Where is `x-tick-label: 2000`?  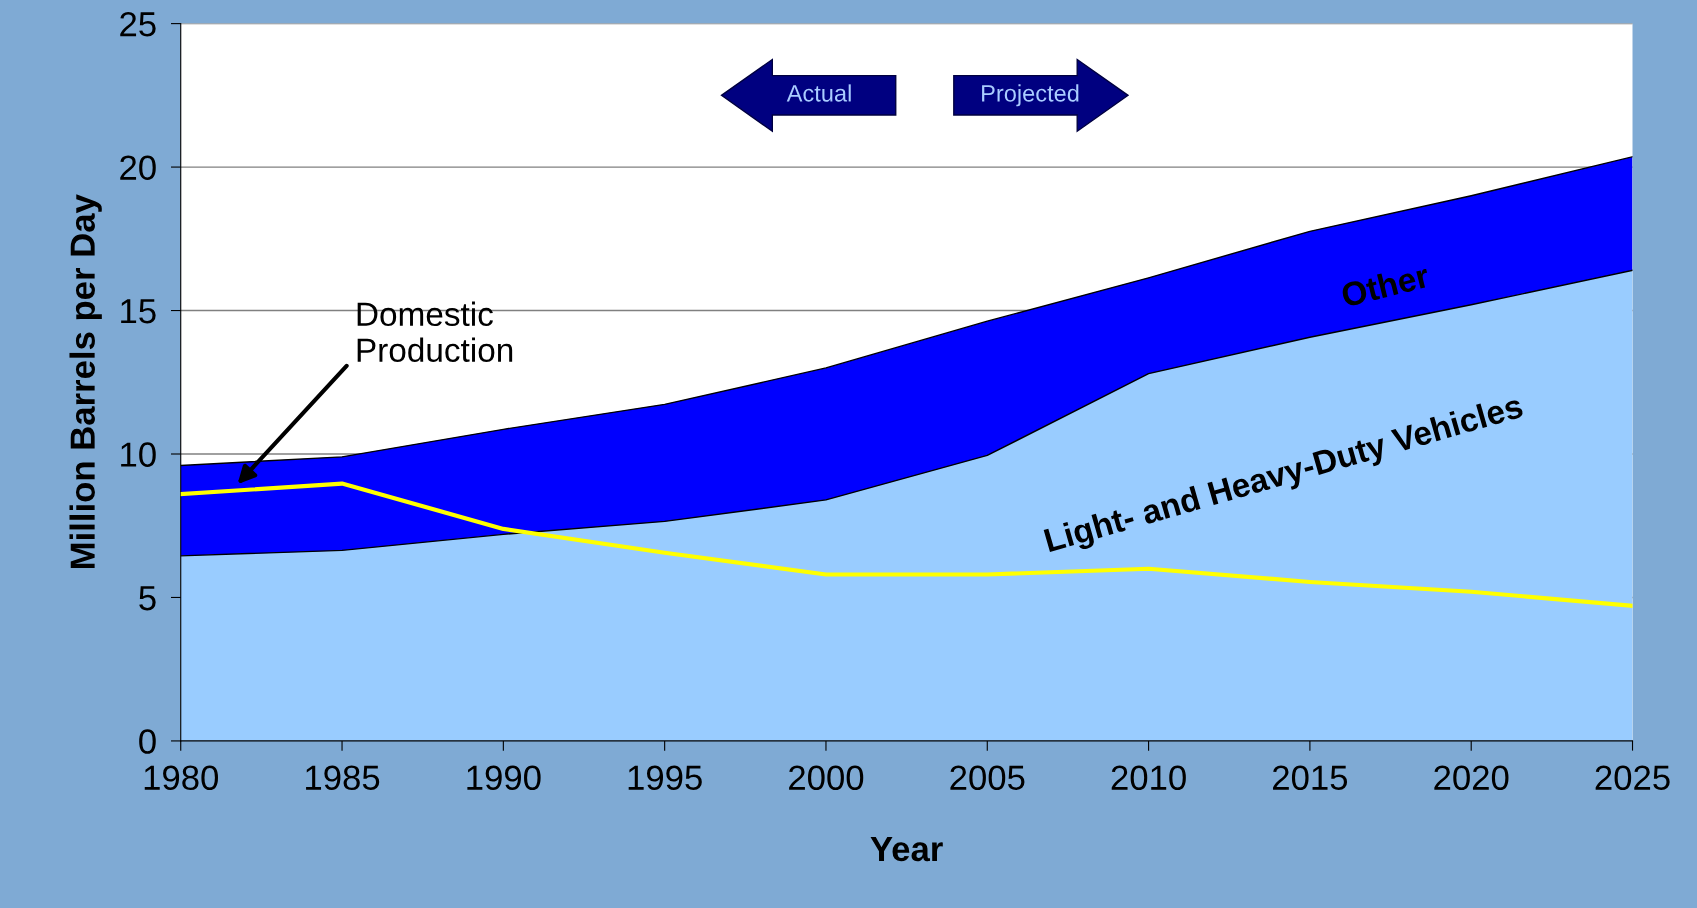 x-tick-label: 2000 is located at coordinates (826, 778).